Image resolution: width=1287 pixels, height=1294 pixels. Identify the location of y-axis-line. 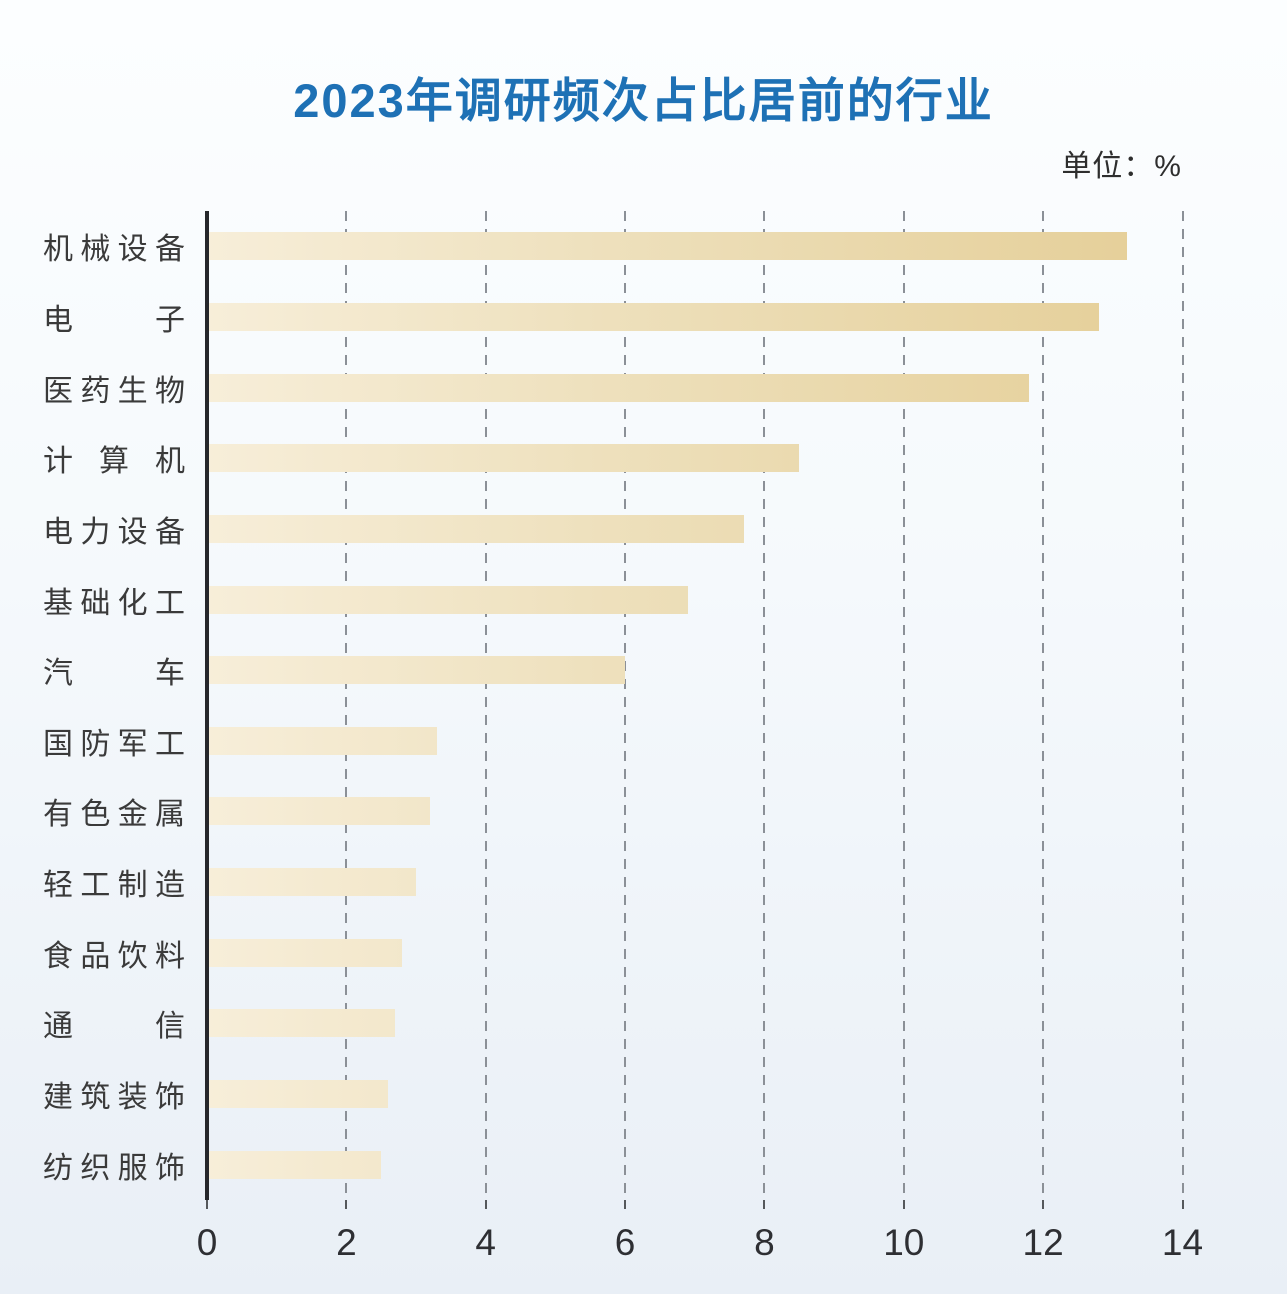
(207, 705).